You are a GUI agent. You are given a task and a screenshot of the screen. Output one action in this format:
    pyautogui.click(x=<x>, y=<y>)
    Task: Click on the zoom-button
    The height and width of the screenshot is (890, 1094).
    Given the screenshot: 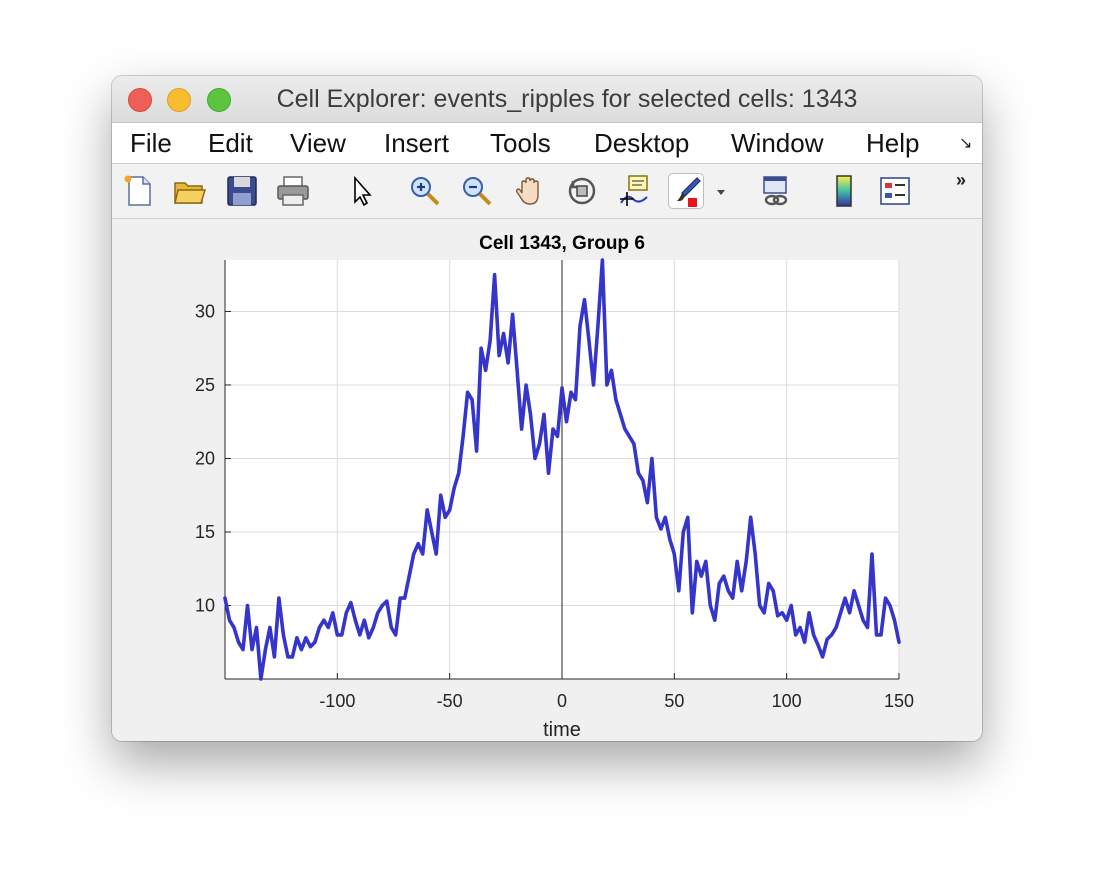 What is the action you would take?
    pyautogui.click(x=219, y=100)
    